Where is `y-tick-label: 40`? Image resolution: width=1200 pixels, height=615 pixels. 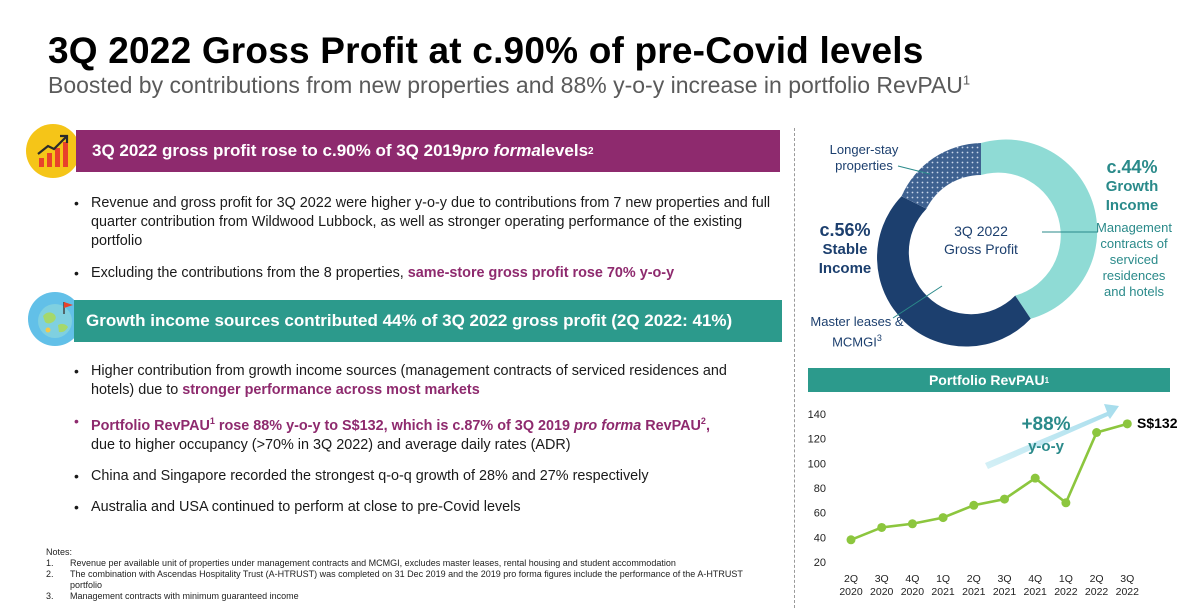 y-tick-label: 40 is located at coordinates (820, 538).